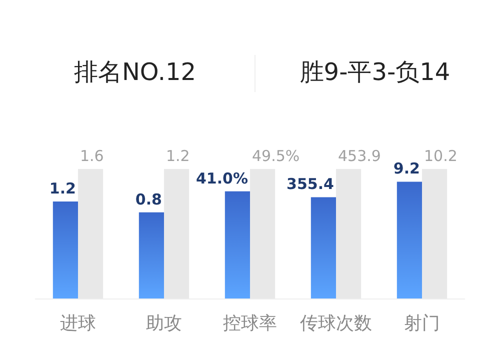 This screenshot has height=362, width=500. What do you see at coordinates (336, 323) in the screenshot?
I see `x-tick-label: 传球次数` at bounding box center [336, 323].